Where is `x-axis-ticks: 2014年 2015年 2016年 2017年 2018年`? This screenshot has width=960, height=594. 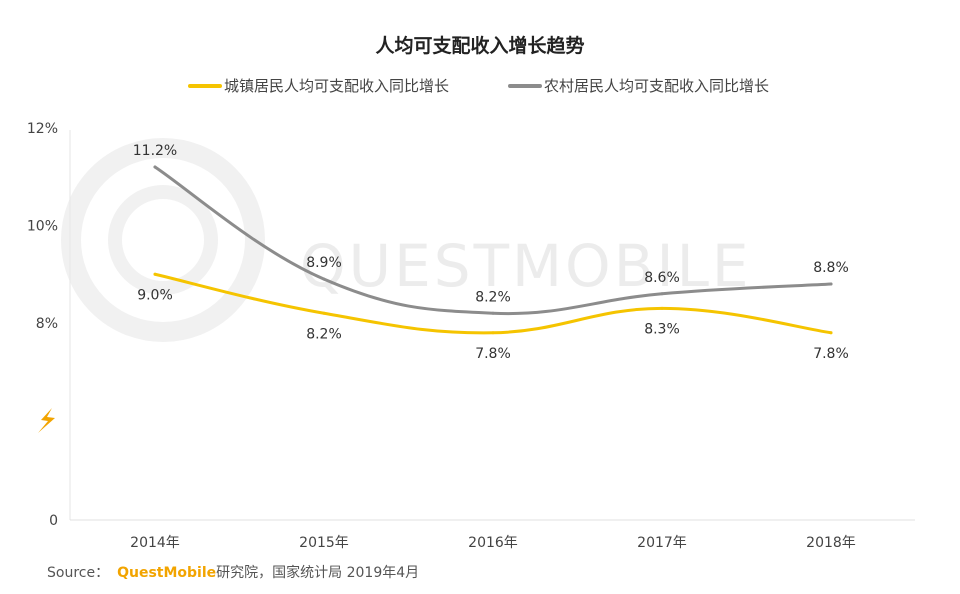 x-axis-ticks: 2014年 2015年 2016年 2017年 2018年 is located at coordinates (493, 543).